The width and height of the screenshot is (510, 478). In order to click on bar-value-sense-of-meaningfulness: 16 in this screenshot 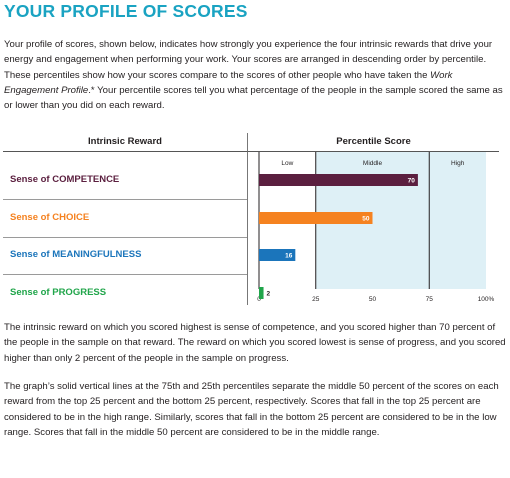, I will do `click(289, 255)`.